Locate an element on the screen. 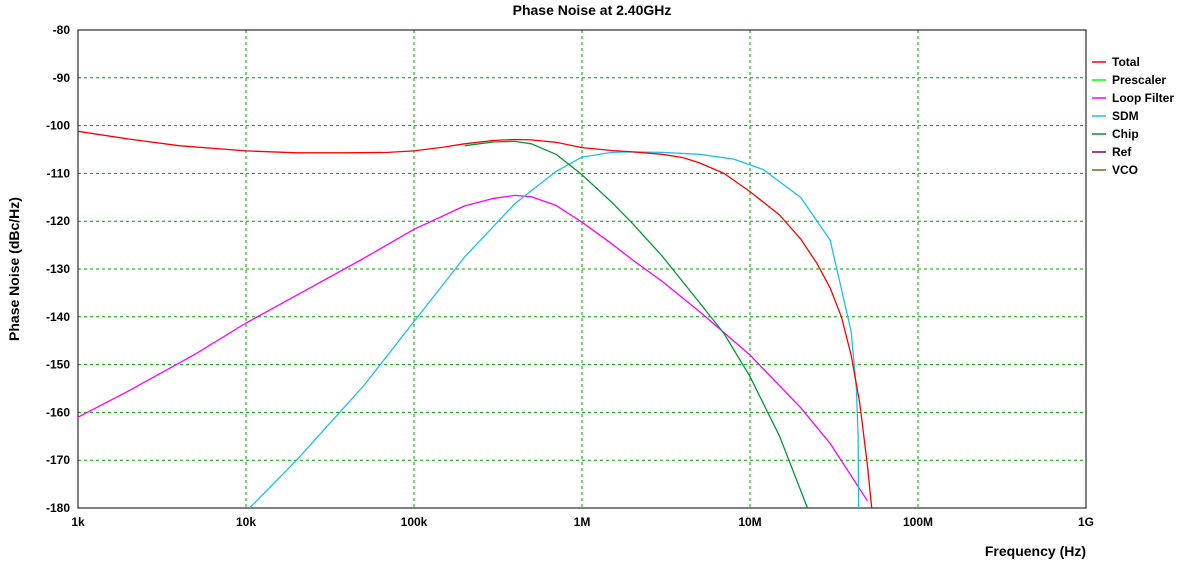 The image size is (1196, 567). legend-label: Ref is located at coordinates (1122, 152).